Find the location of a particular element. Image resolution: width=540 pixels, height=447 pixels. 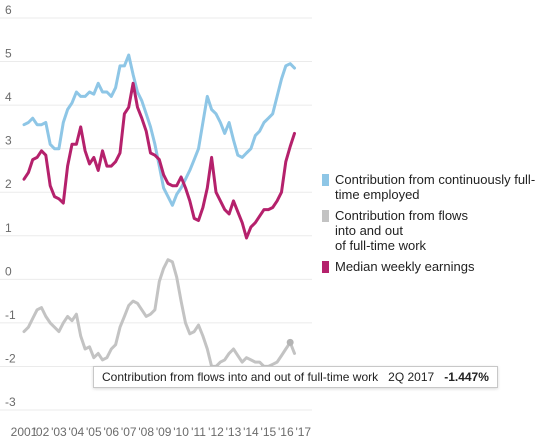

x-tick-label: '12 is located at coordinates (216, 432).